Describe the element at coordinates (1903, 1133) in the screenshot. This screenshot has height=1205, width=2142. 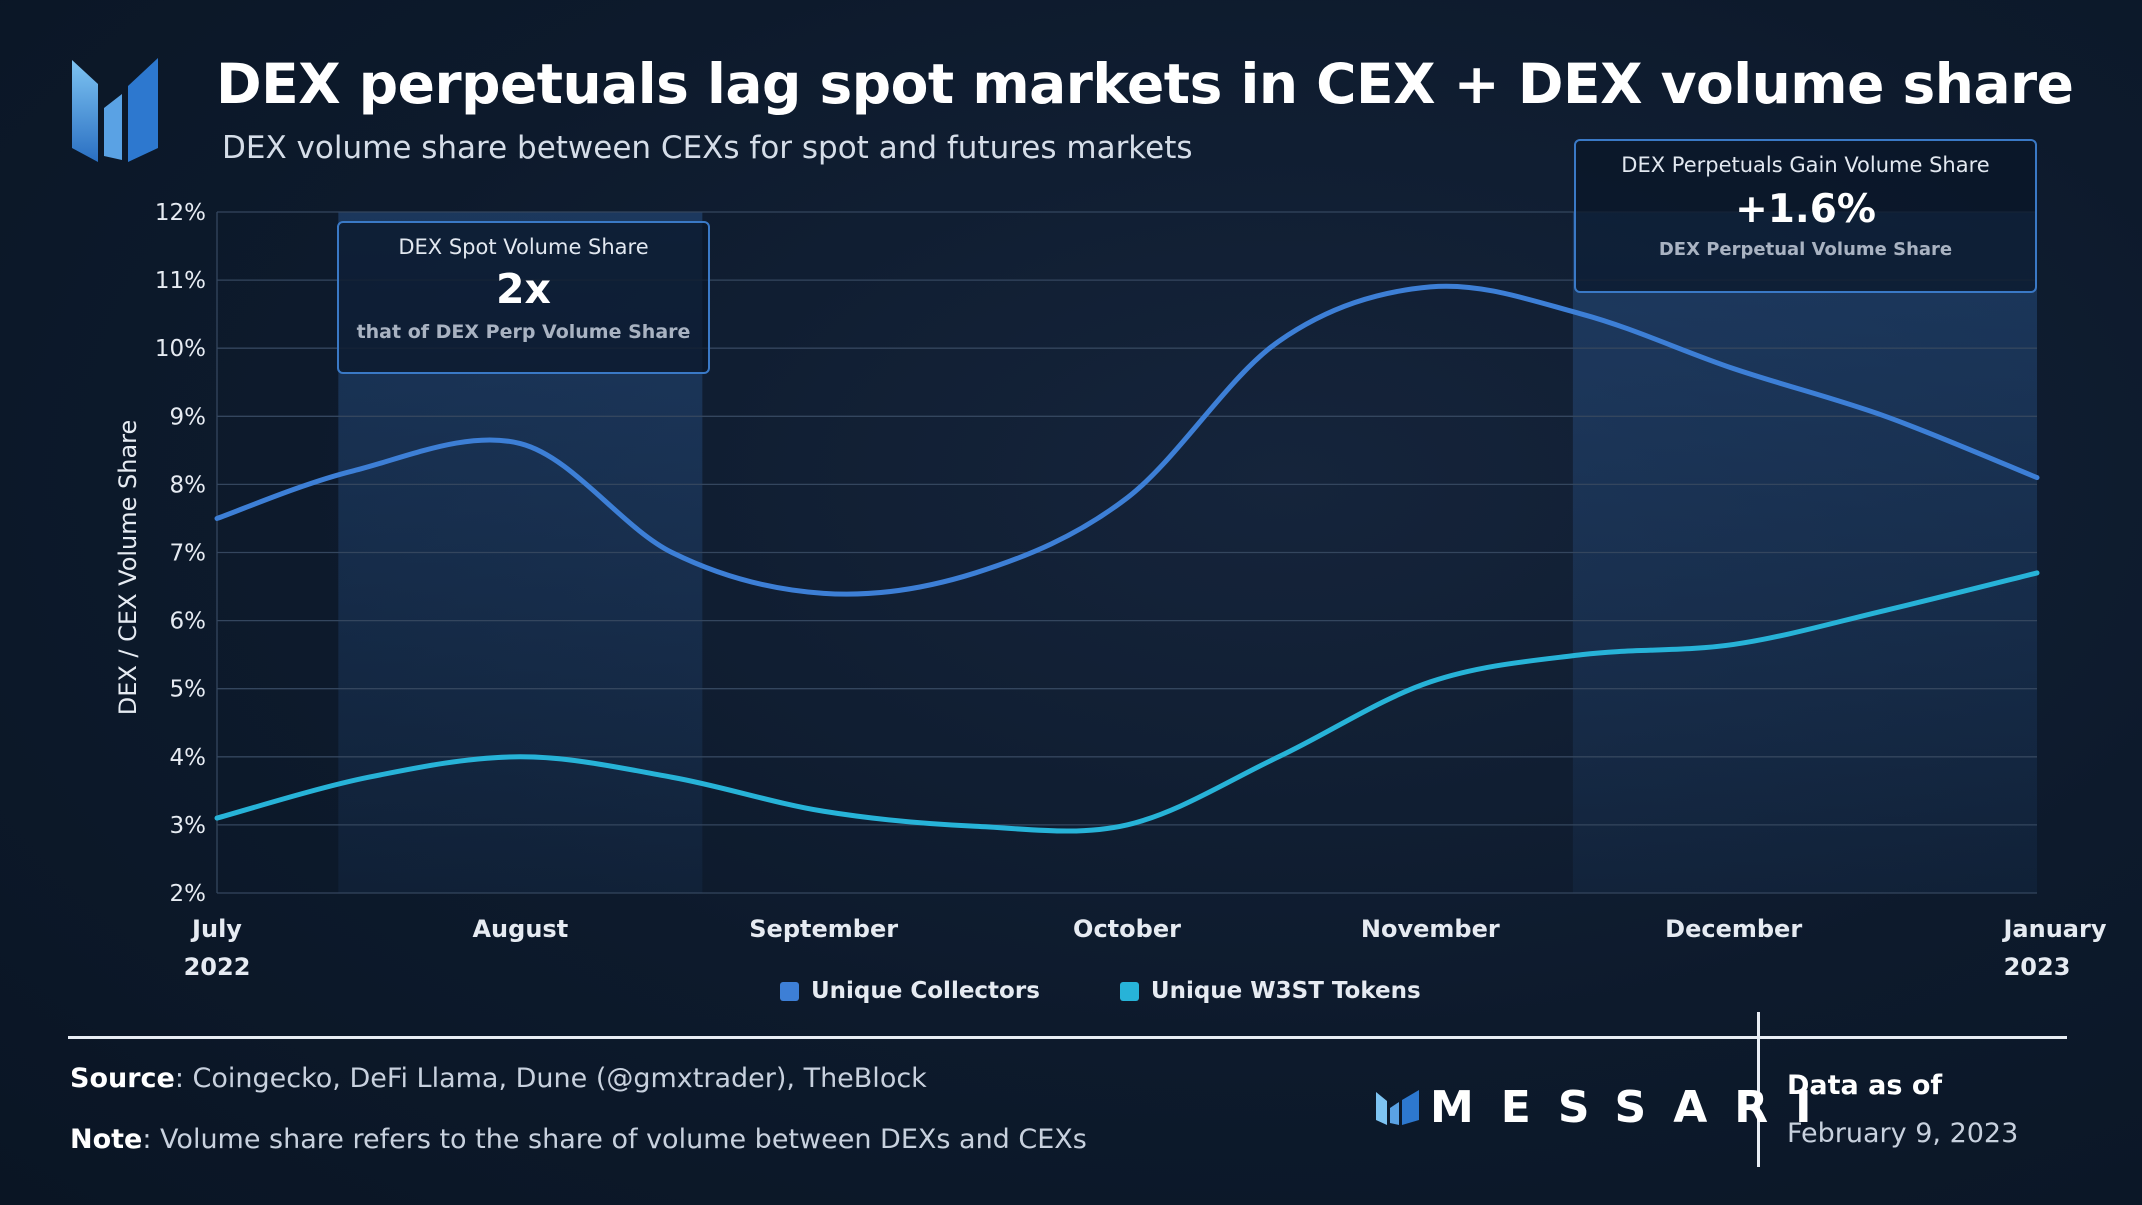
I see `data-as-of-date: February 9, 2023` at that location.